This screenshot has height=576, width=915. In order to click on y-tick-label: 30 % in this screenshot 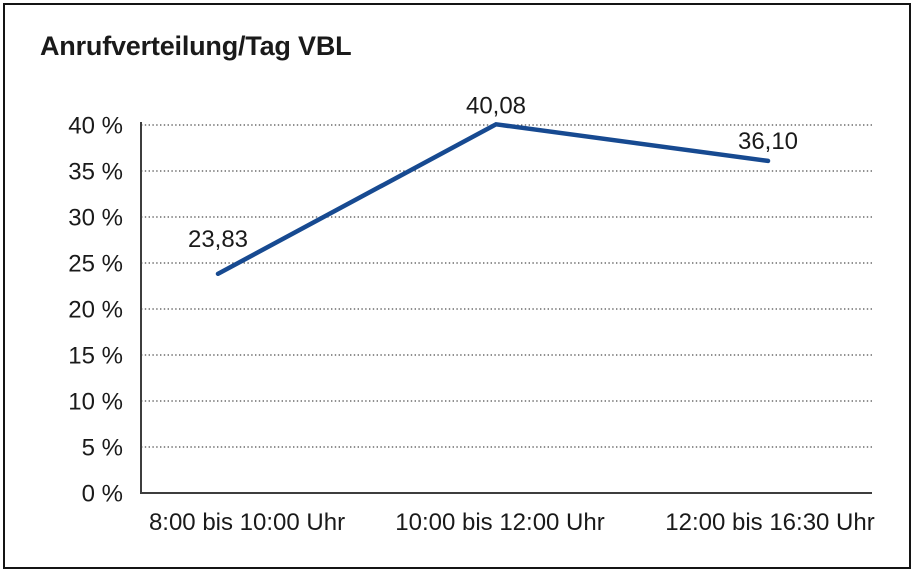, I will do `click(95, 218)`.